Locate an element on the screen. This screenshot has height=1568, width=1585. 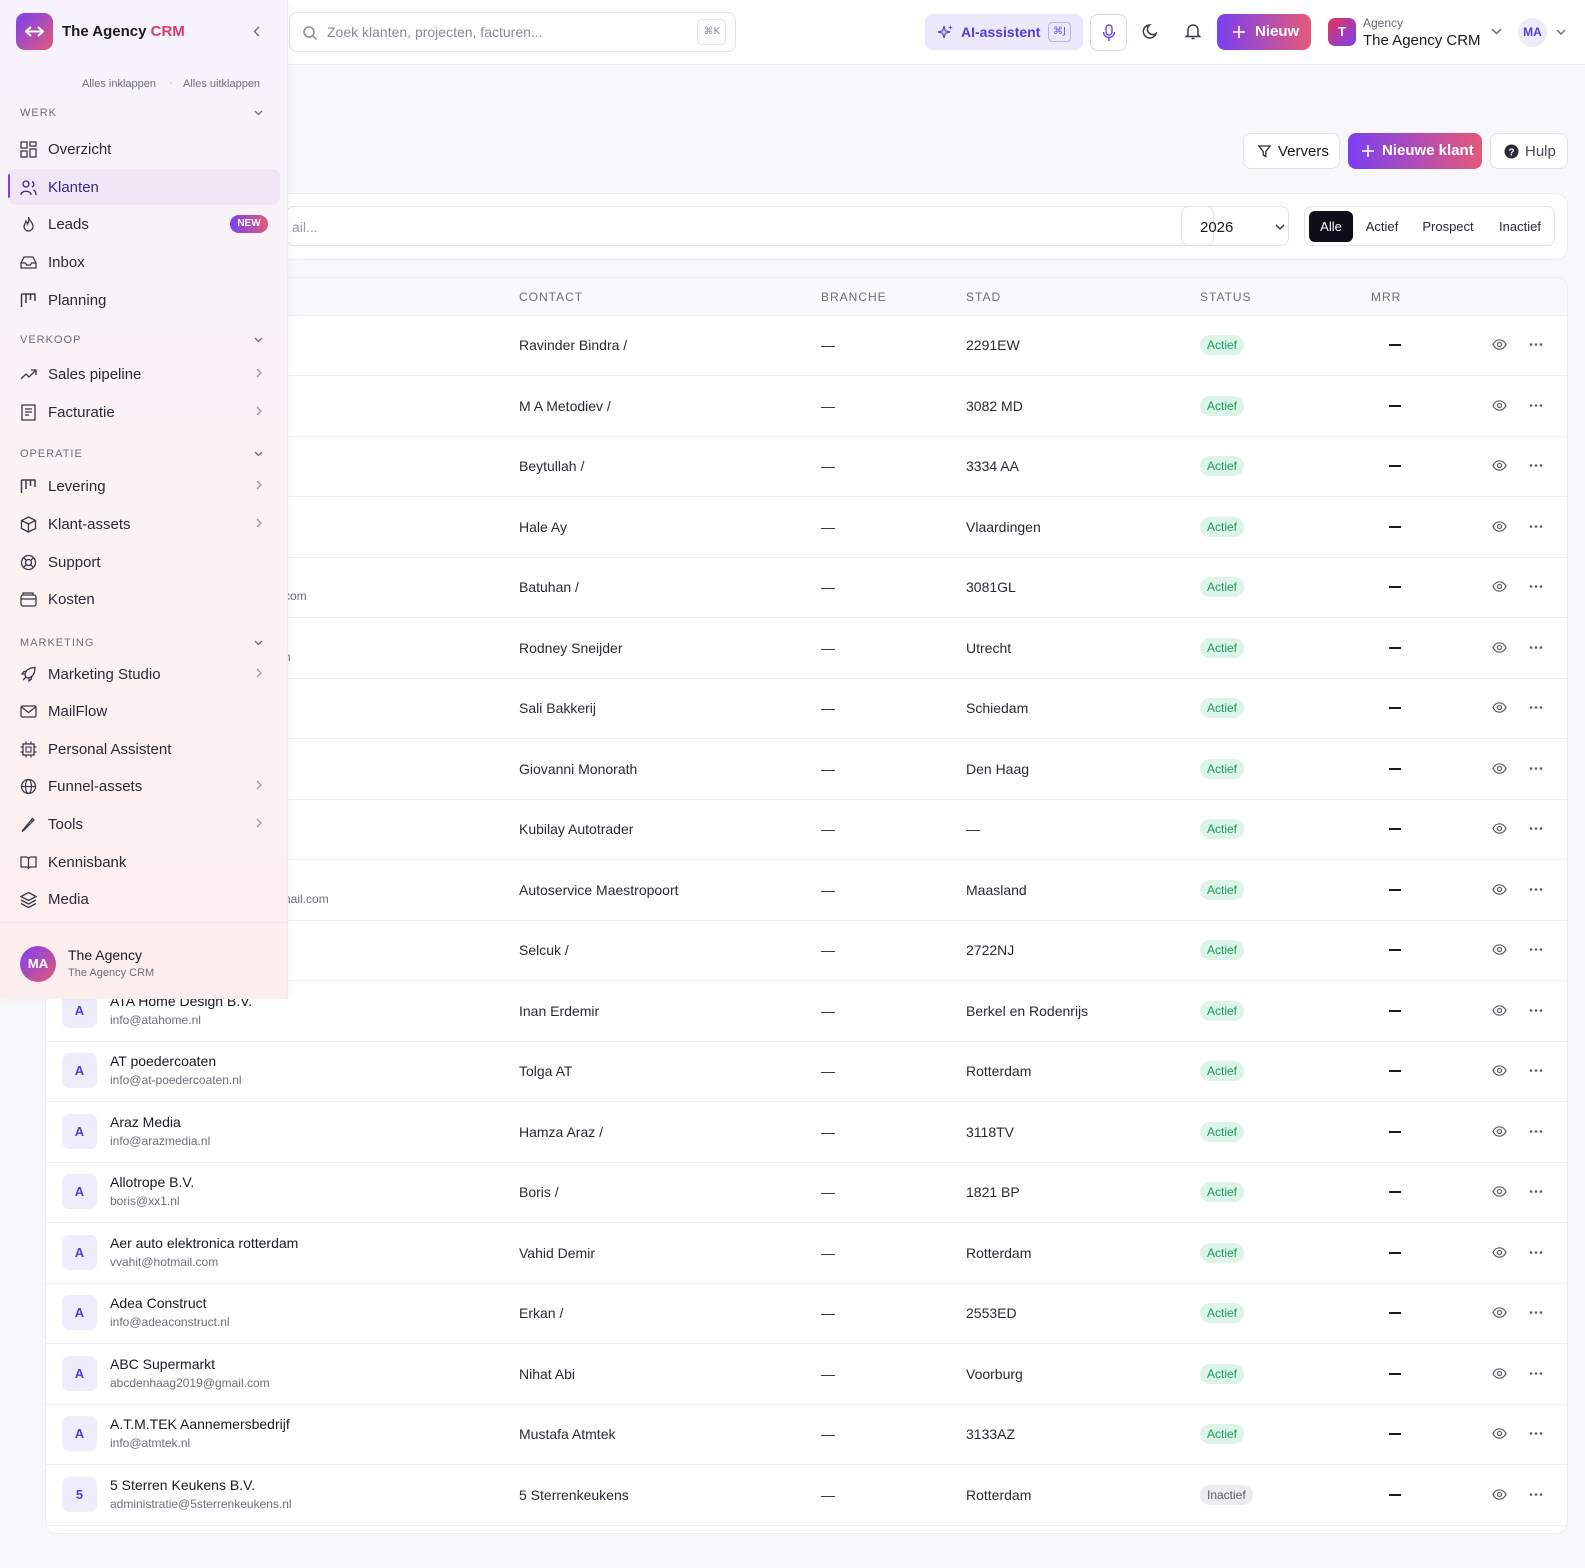
client-name: Araz Media is located at coordinates (145, 1121).